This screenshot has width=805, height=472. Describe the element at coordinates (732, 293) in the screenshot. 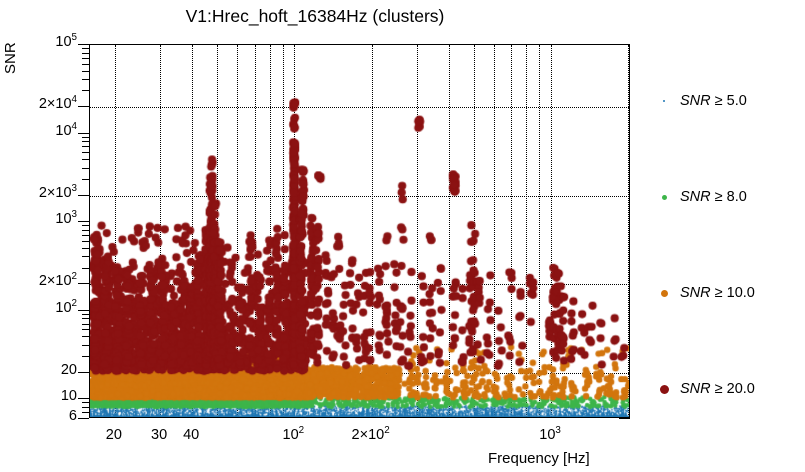

I see `legend-label-suffix: ≥ 10.0` at that location.